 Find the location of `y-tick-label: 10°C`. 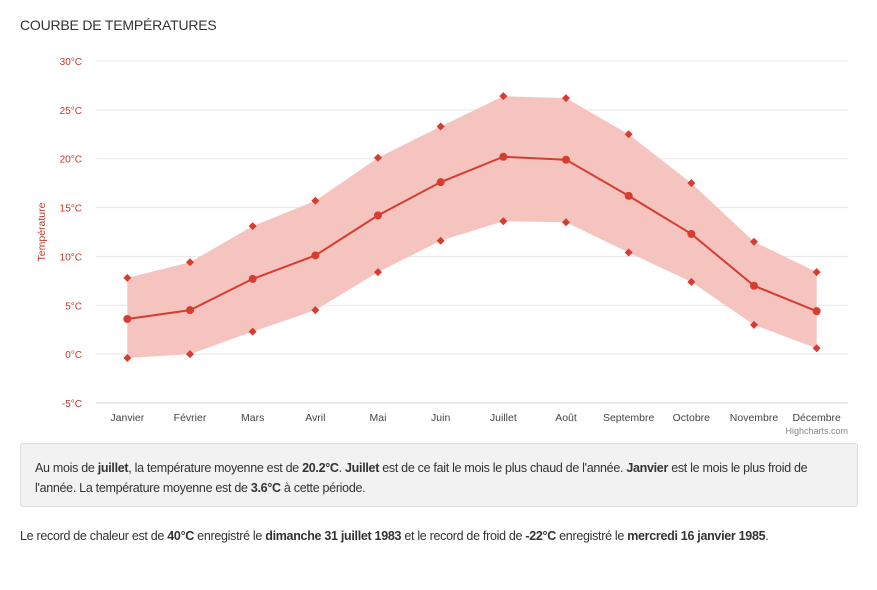

y-tick-label: 10°C is located at coordinates (71, 257).